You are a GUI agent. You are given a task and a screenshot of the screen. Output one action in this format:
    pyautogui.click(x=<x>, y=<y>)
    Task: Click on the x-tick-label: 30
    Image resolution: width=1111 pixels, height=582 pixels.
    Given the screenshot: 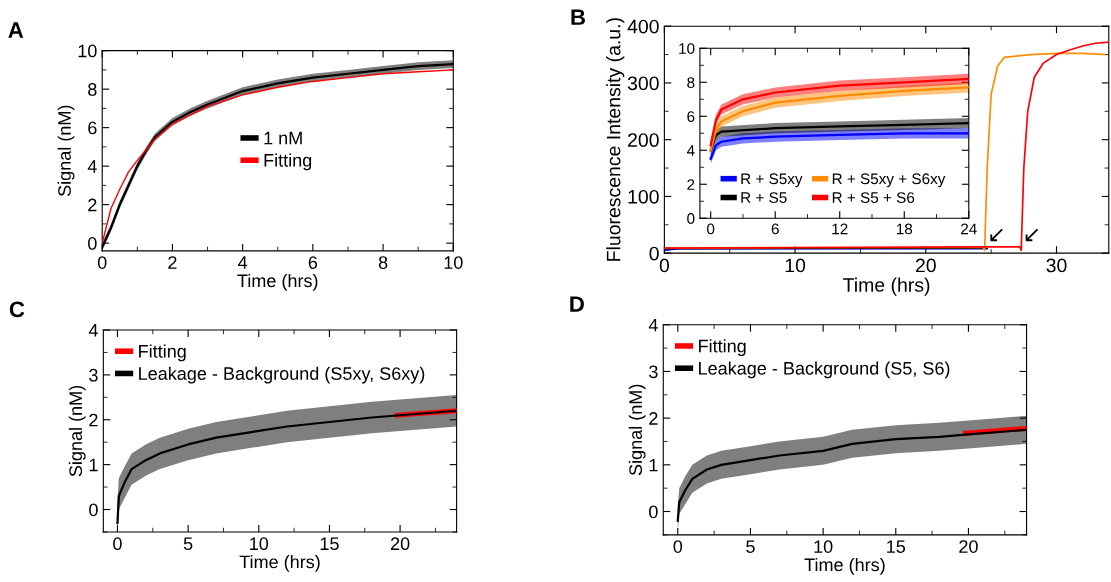 What is the action you would take?
    pyautogui.click(x=1056, y=265)
    